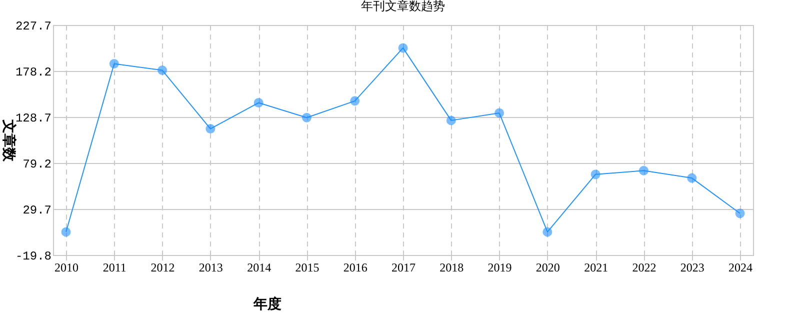  I want to click on x-tick-label: 2013, so click(210, 267).